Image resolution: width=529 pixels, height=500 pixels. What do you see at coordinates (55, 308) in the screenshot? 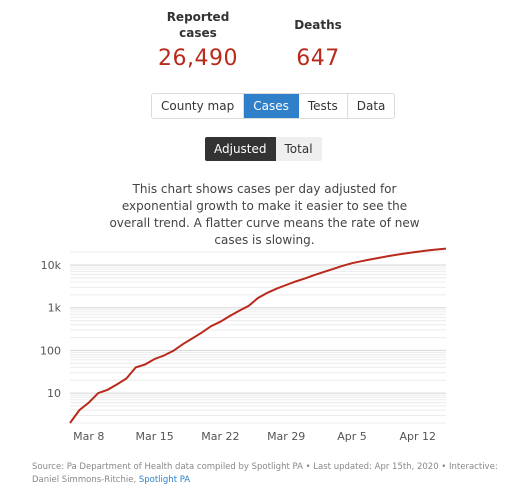
I see `y-tick-label: 1k` at bounding box center [55, 308].